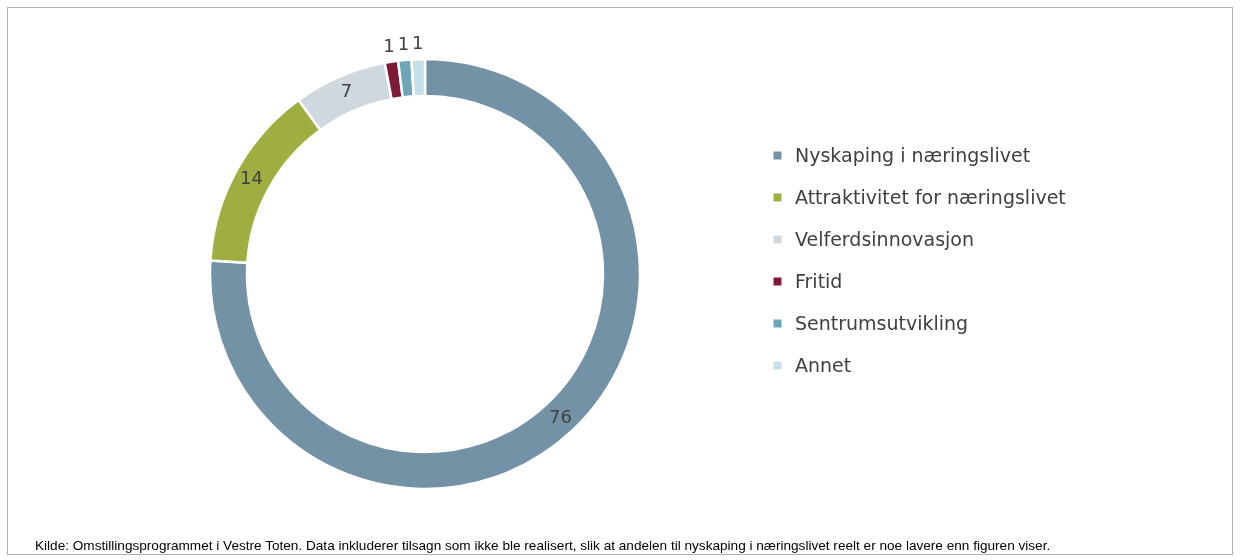  I want to click on data-label: 7, so click(346, 91).